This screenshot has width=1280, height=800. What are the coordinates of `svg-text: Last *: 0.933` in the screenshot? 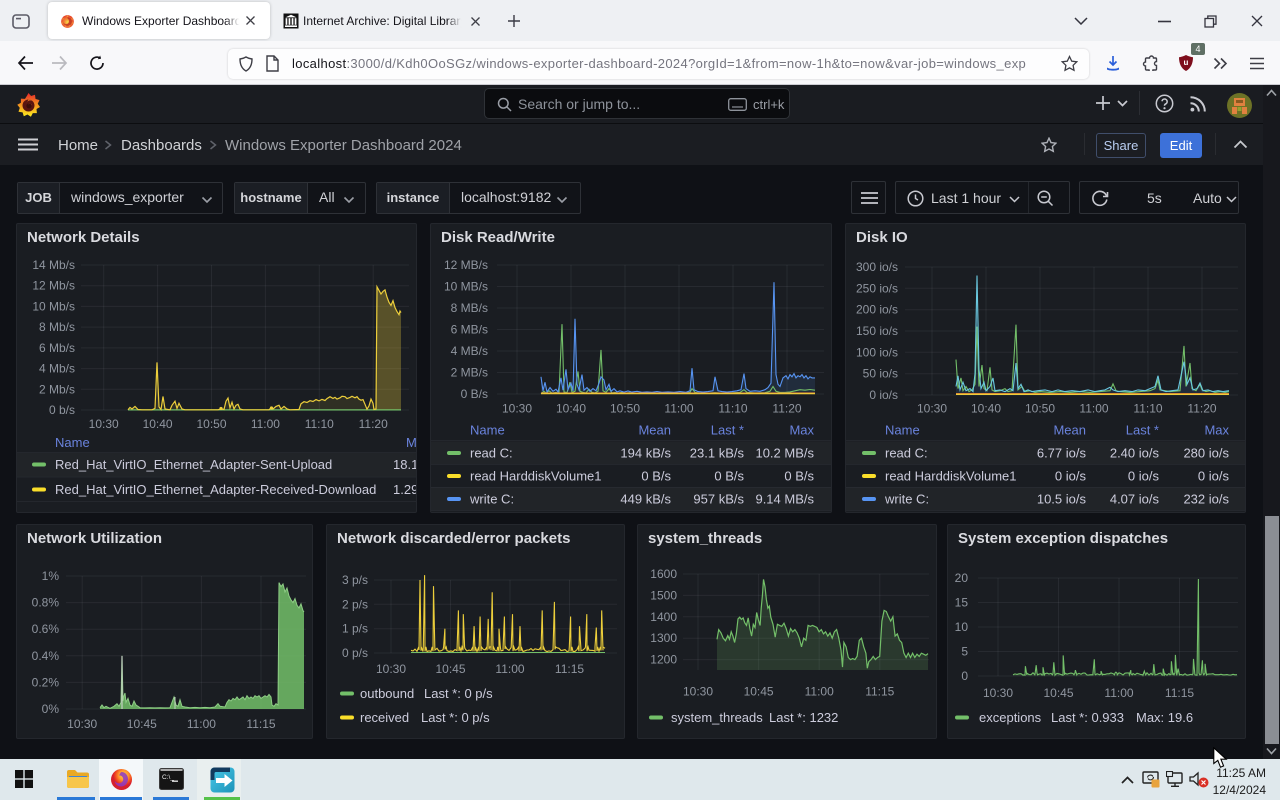 It's located at (1087, 717).